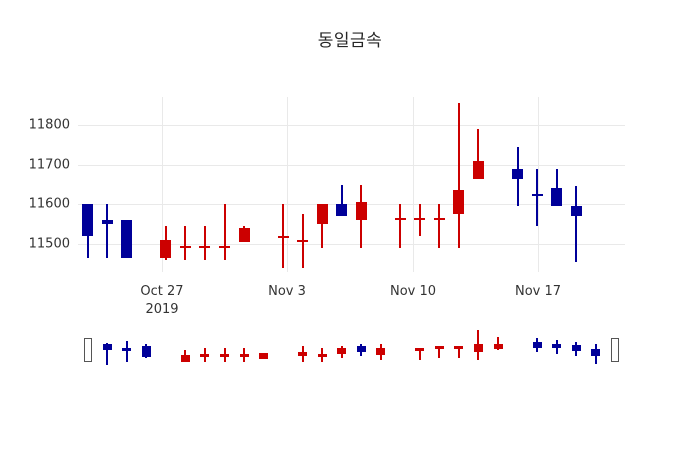 The image size is (700, 450). I want to click on y-axis-tick-label: 11800, so click(49, 125).